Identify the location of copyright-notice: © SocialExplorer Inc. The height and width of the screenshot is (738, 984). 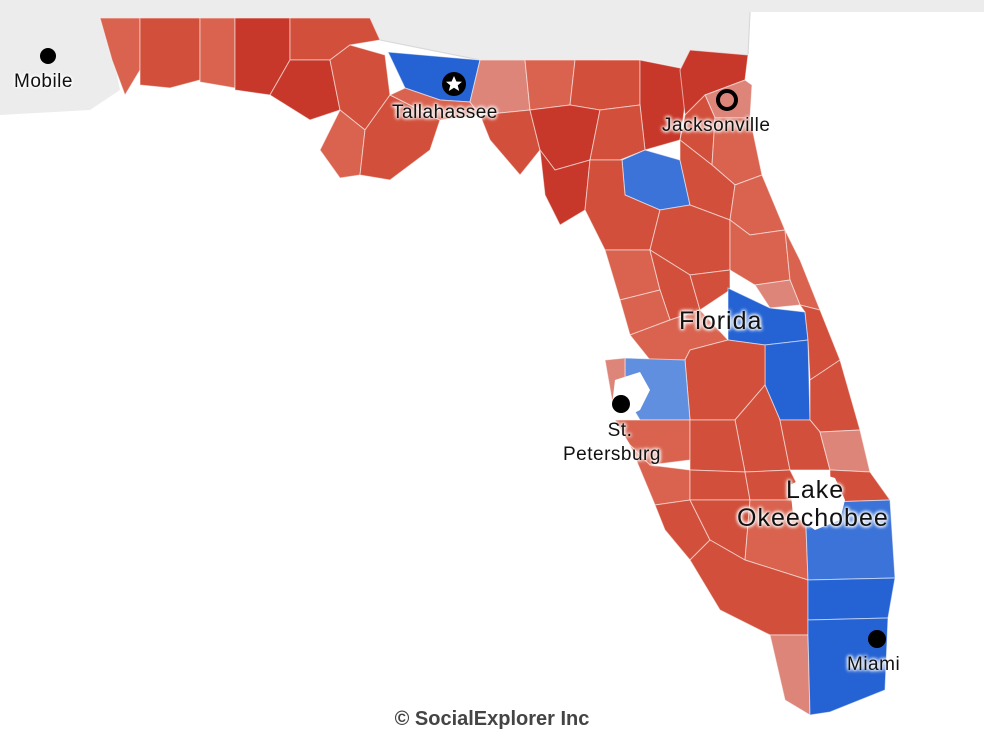
(492, 719).